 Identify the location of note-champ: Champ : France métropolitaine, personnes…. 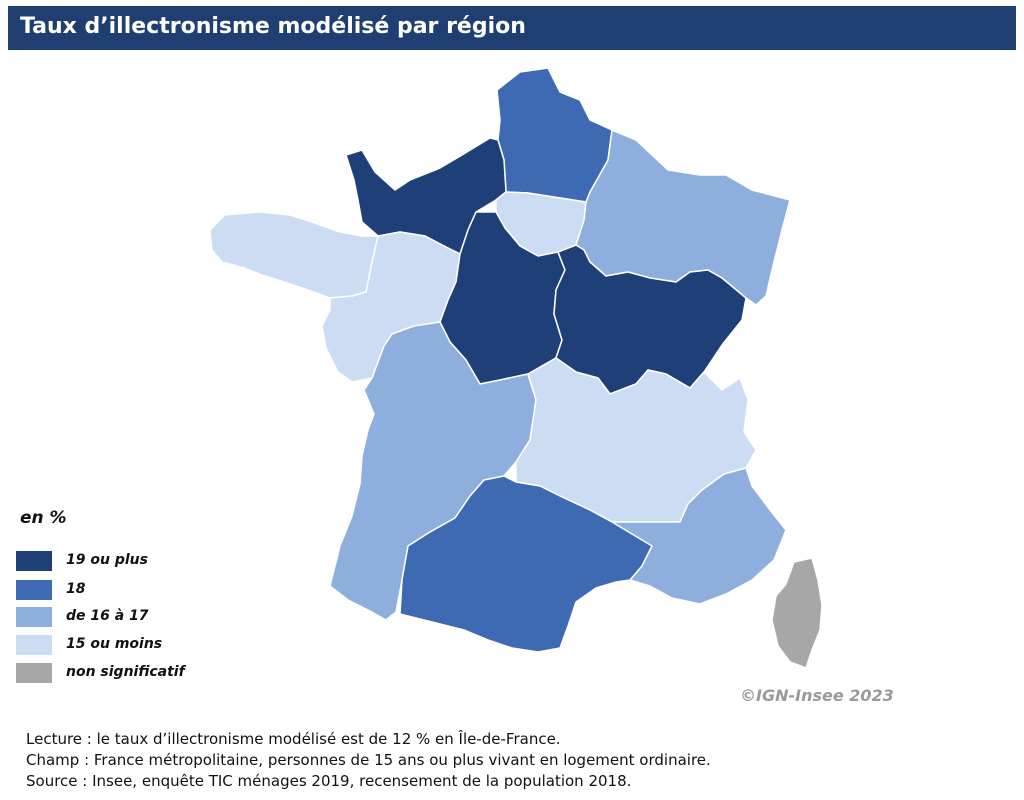
(368, 760).